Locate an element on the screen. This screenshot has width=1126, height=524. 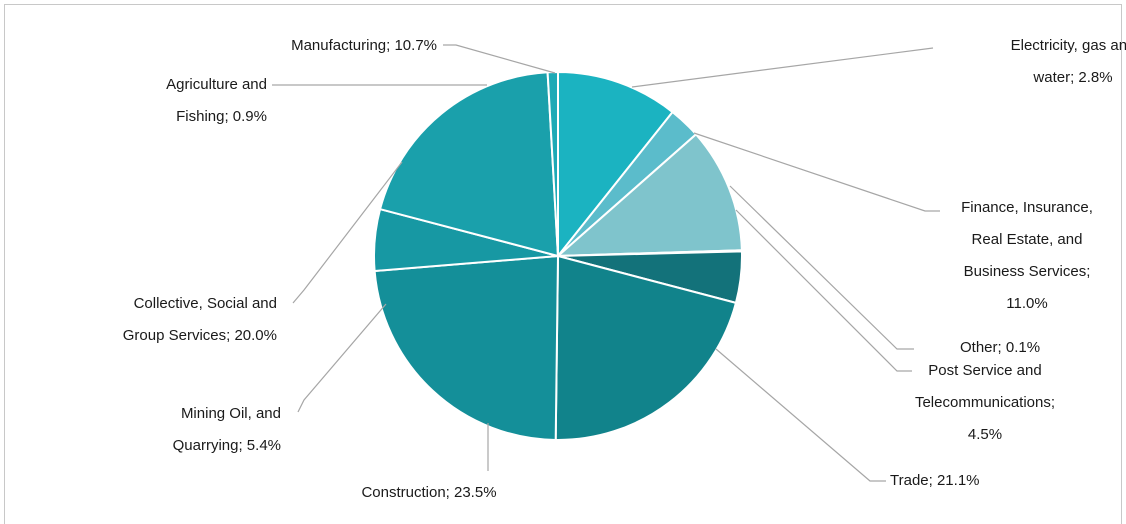
data-label-line: Construction; 23.5% is located at coordinates (428, 492).